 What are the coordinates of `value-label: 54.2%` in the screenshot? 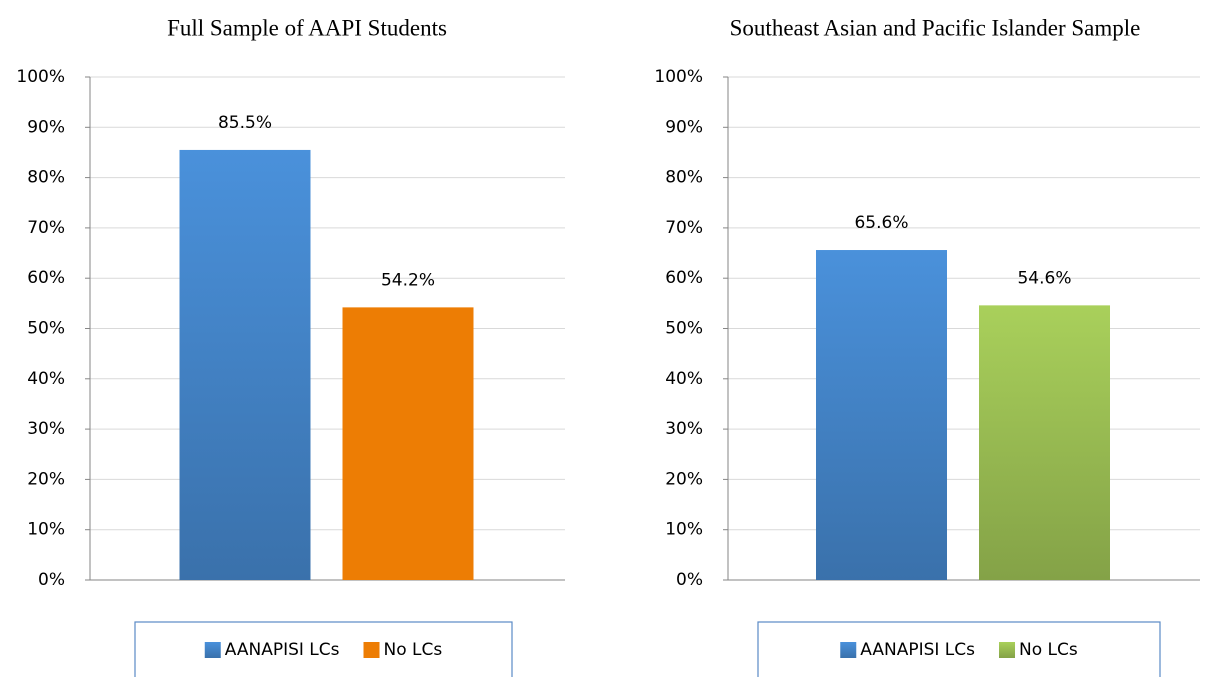 It's located at (408, 280).